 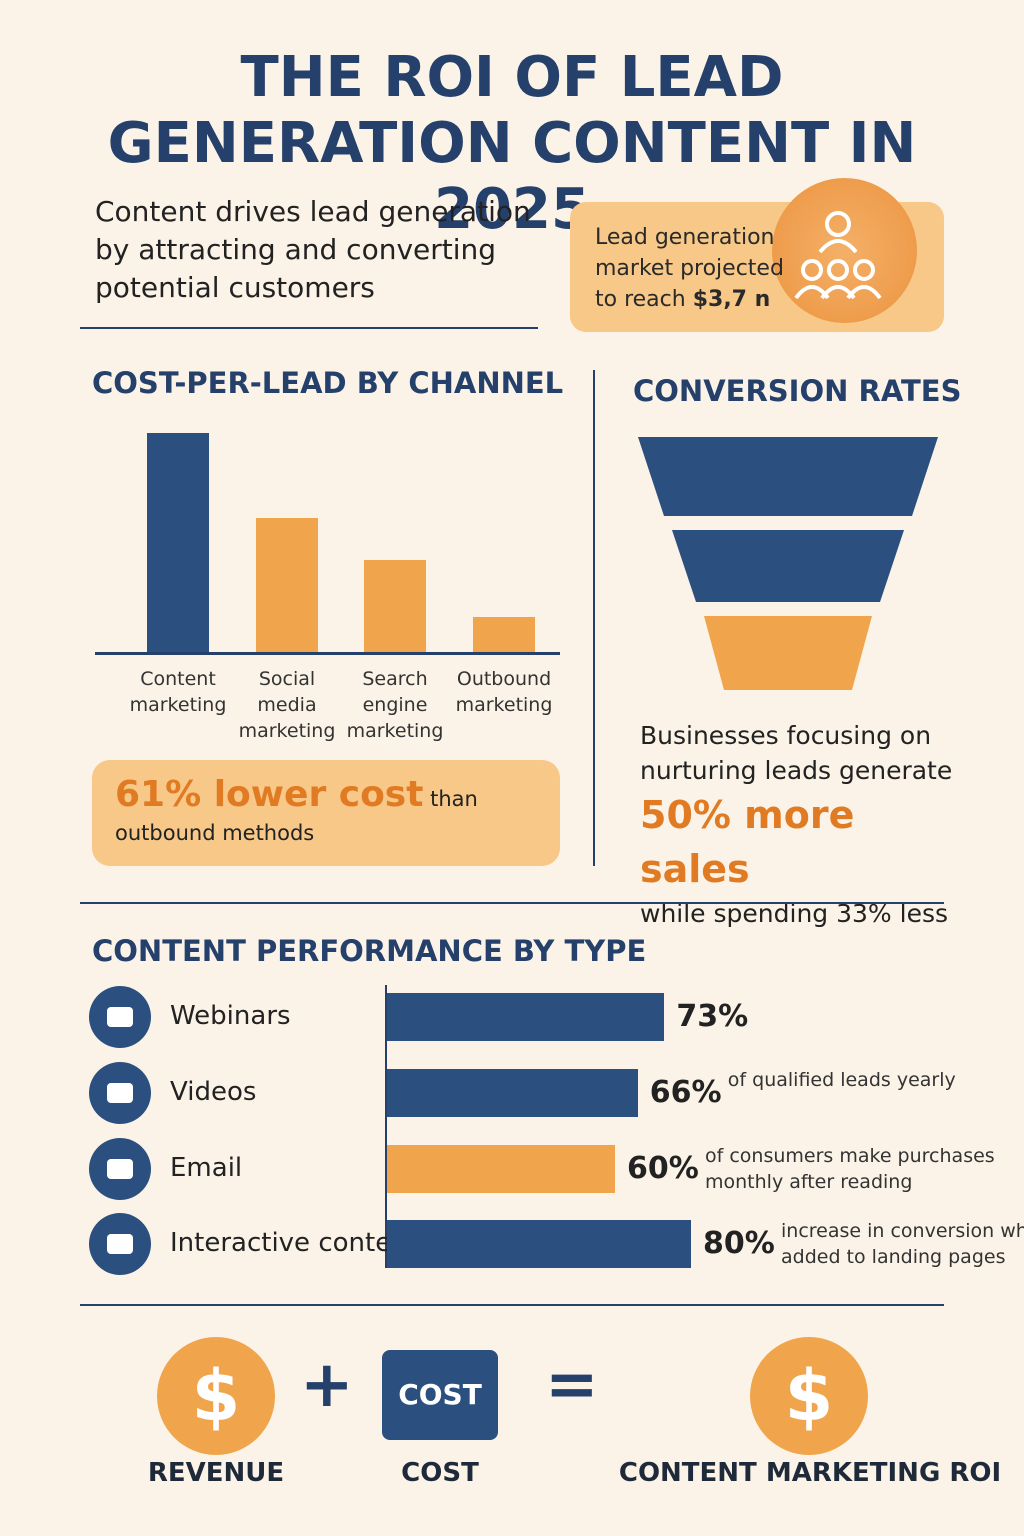 I want to click on roi-icon: $, so click(x=809, y=1396).